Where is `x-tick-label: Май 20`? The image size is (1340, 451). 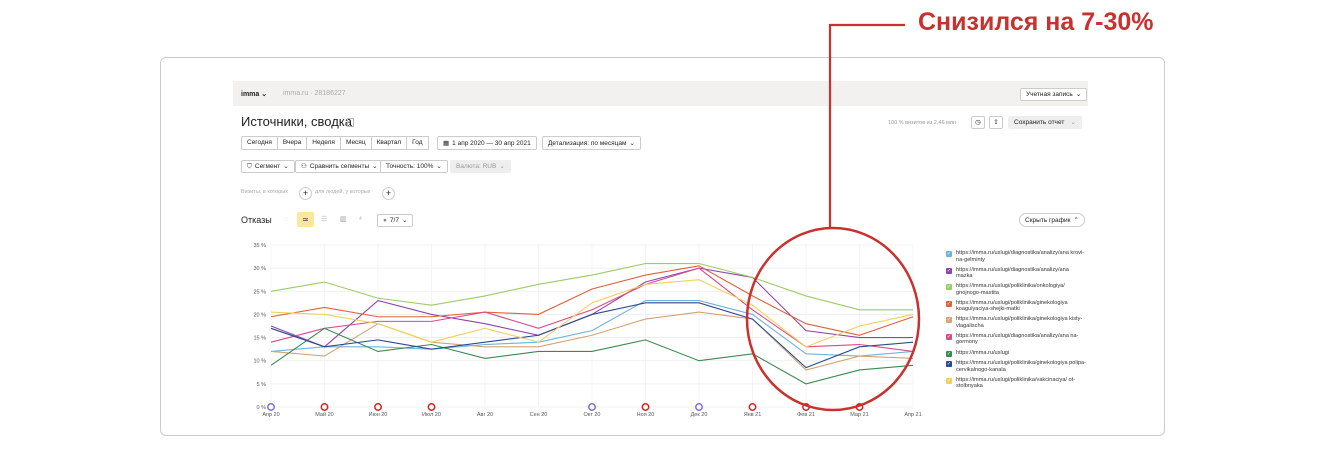
x-tick-label: Май 20 is located at coordinates (324, 414).